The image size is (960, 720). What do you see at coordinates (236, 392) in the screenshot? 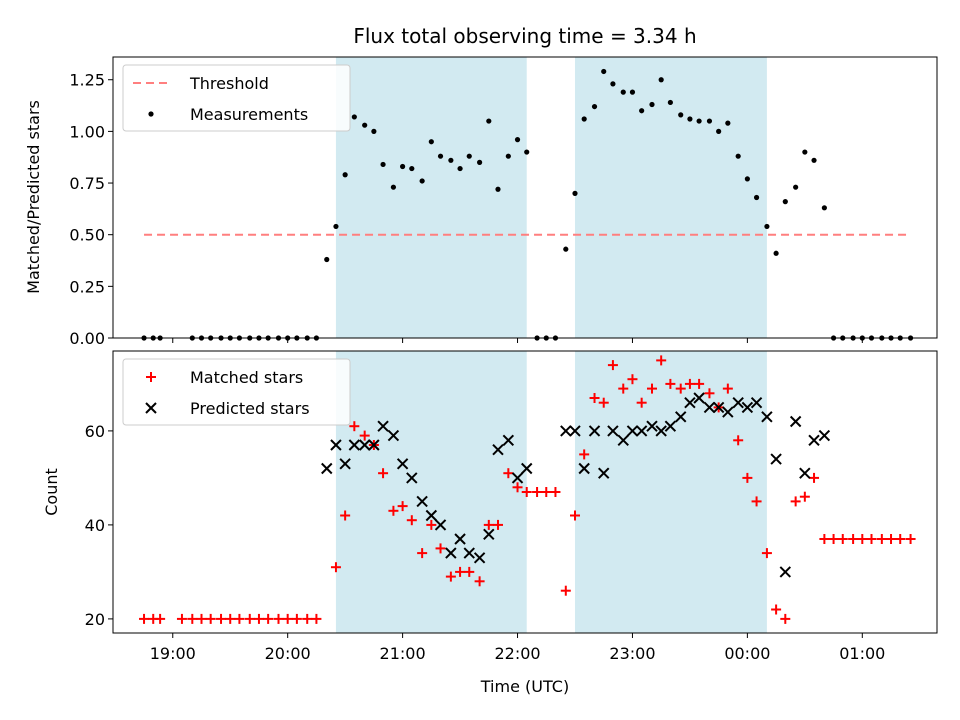
I see `legend: Matched stars Predicted stars` at bounding box center [236, 392].